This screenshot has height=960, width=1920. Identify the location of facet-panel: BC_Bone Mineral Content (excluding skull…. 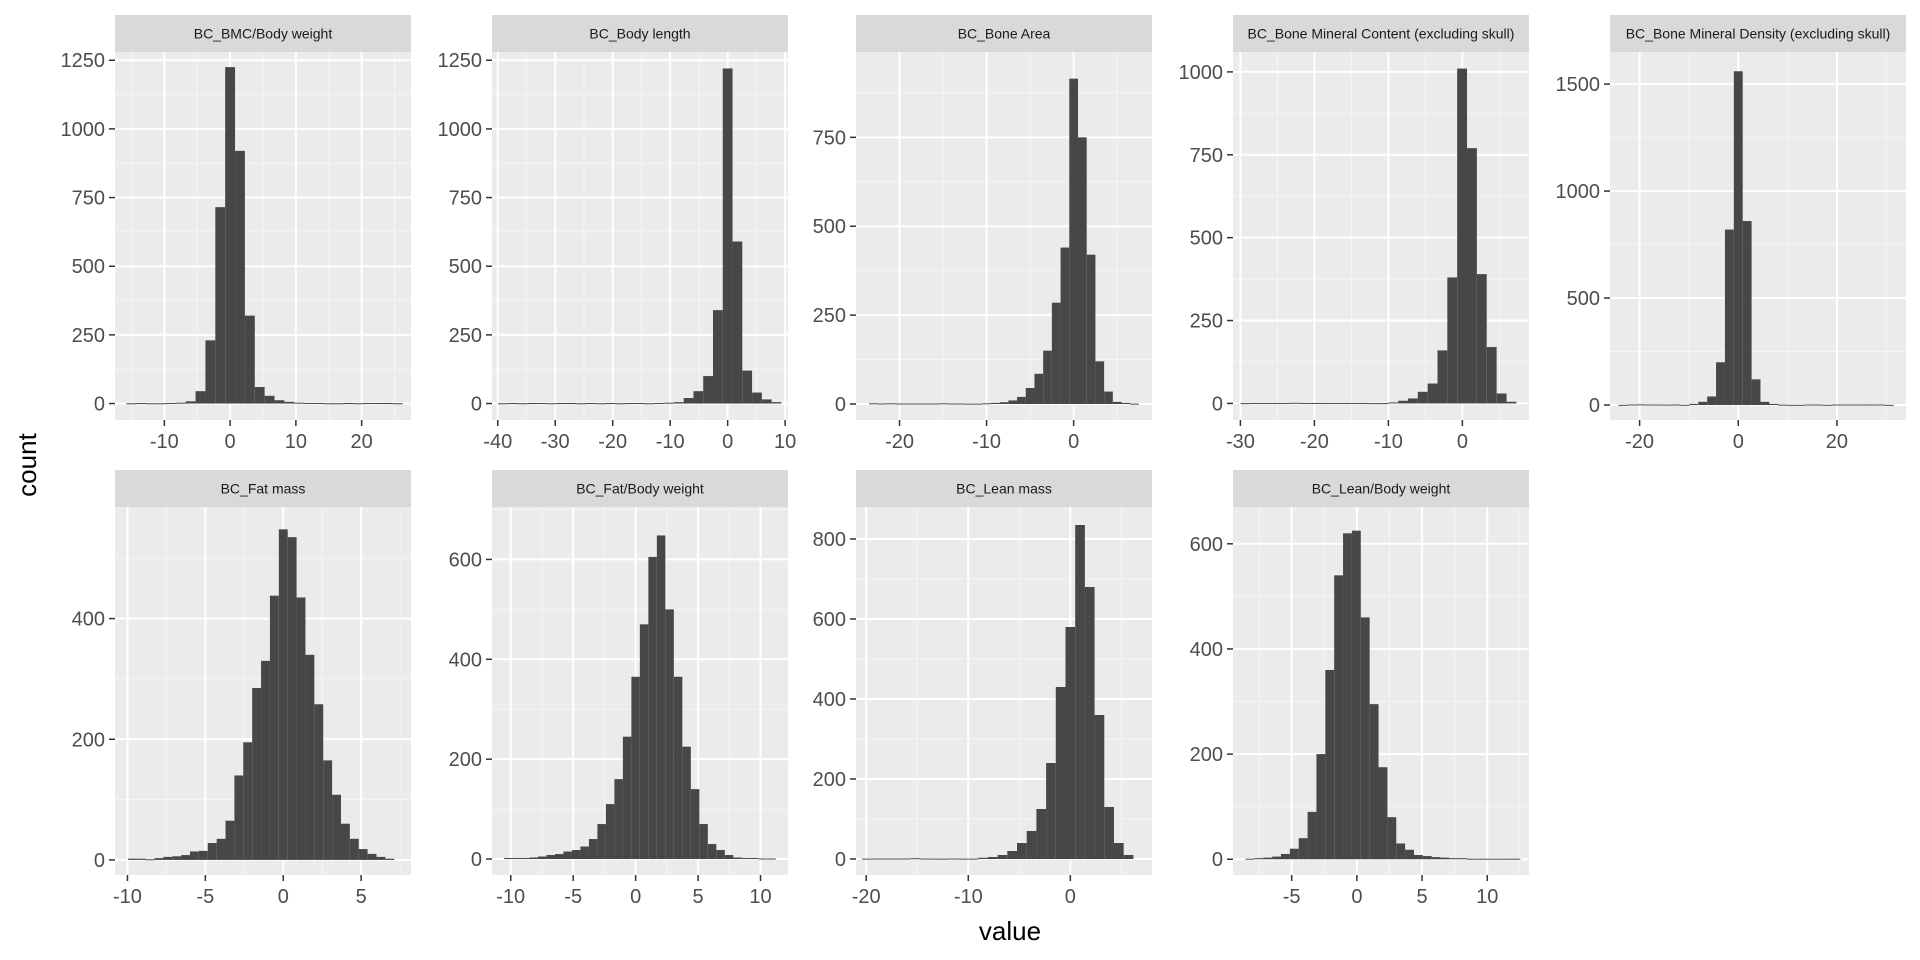
(1354, 234).